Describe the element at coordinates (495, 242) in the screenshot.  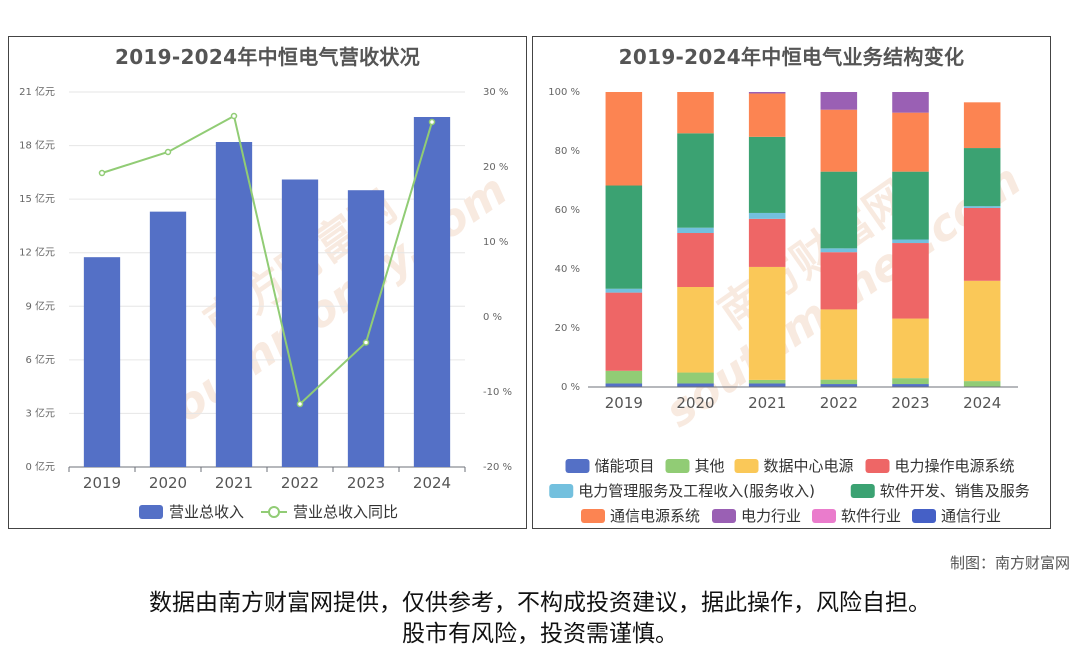
I see `y2-tick-label: 10 %` at that location.